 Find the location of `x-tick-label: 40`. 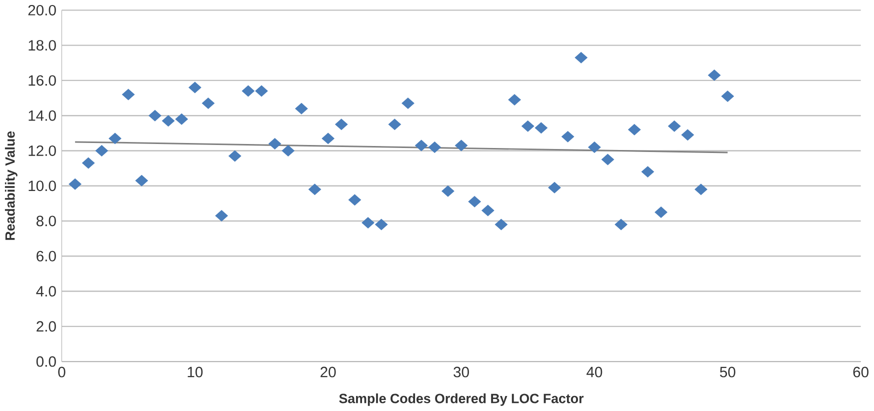

x-tick-label: 40 is located at coordinates (594, 372).